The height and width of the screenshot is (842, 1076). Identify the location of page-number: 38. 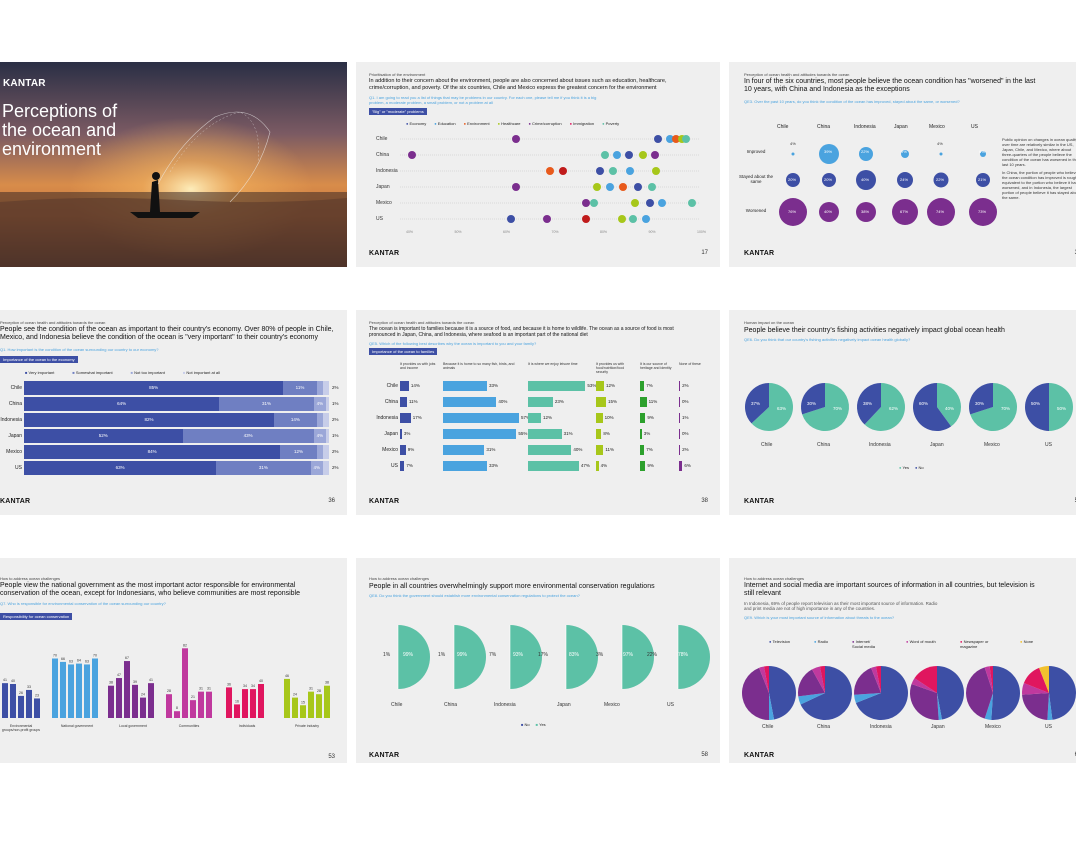
(704, 501).